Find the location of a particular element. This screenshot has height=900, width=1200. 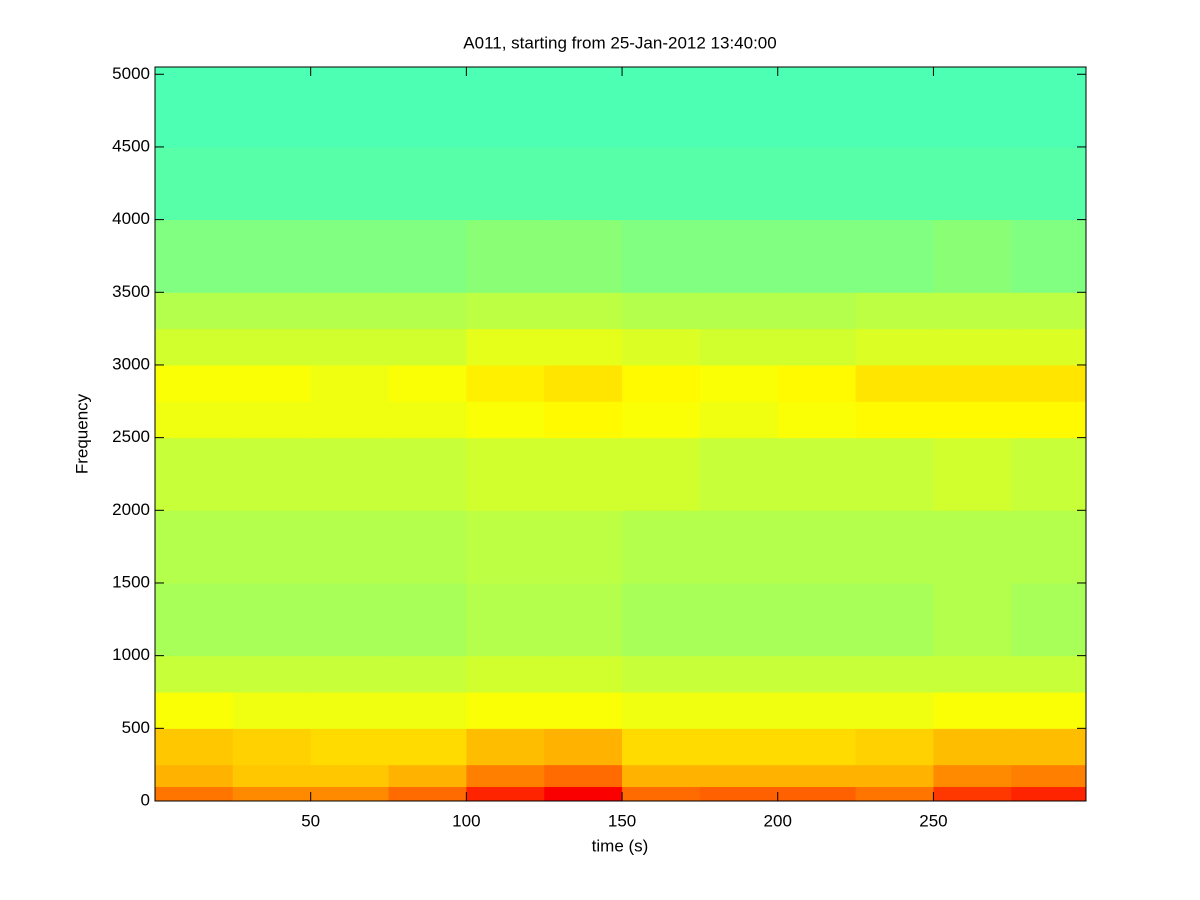

y-tick-label: 1500 is located at coordinates (131, 581).